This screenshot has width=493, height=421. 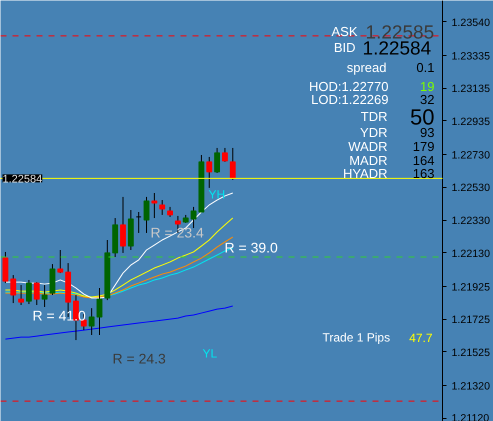 What do you see at coordinates (374, 132) in the screenshot?
I see `text: YDR` at bounding box center [374, 132].